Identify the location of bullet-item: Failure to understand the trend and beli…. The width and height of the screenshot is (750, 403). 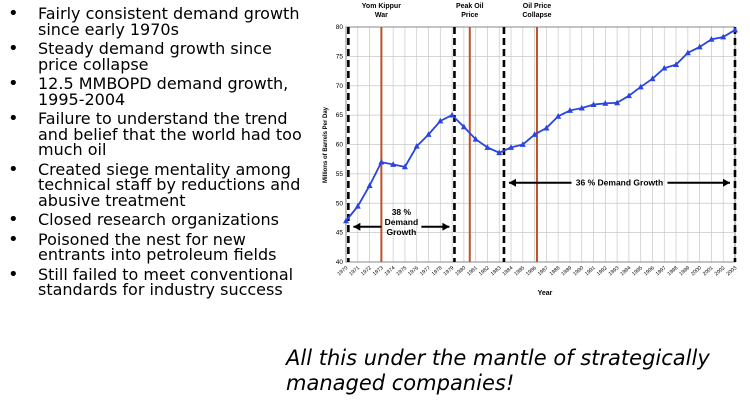
(158, 134).